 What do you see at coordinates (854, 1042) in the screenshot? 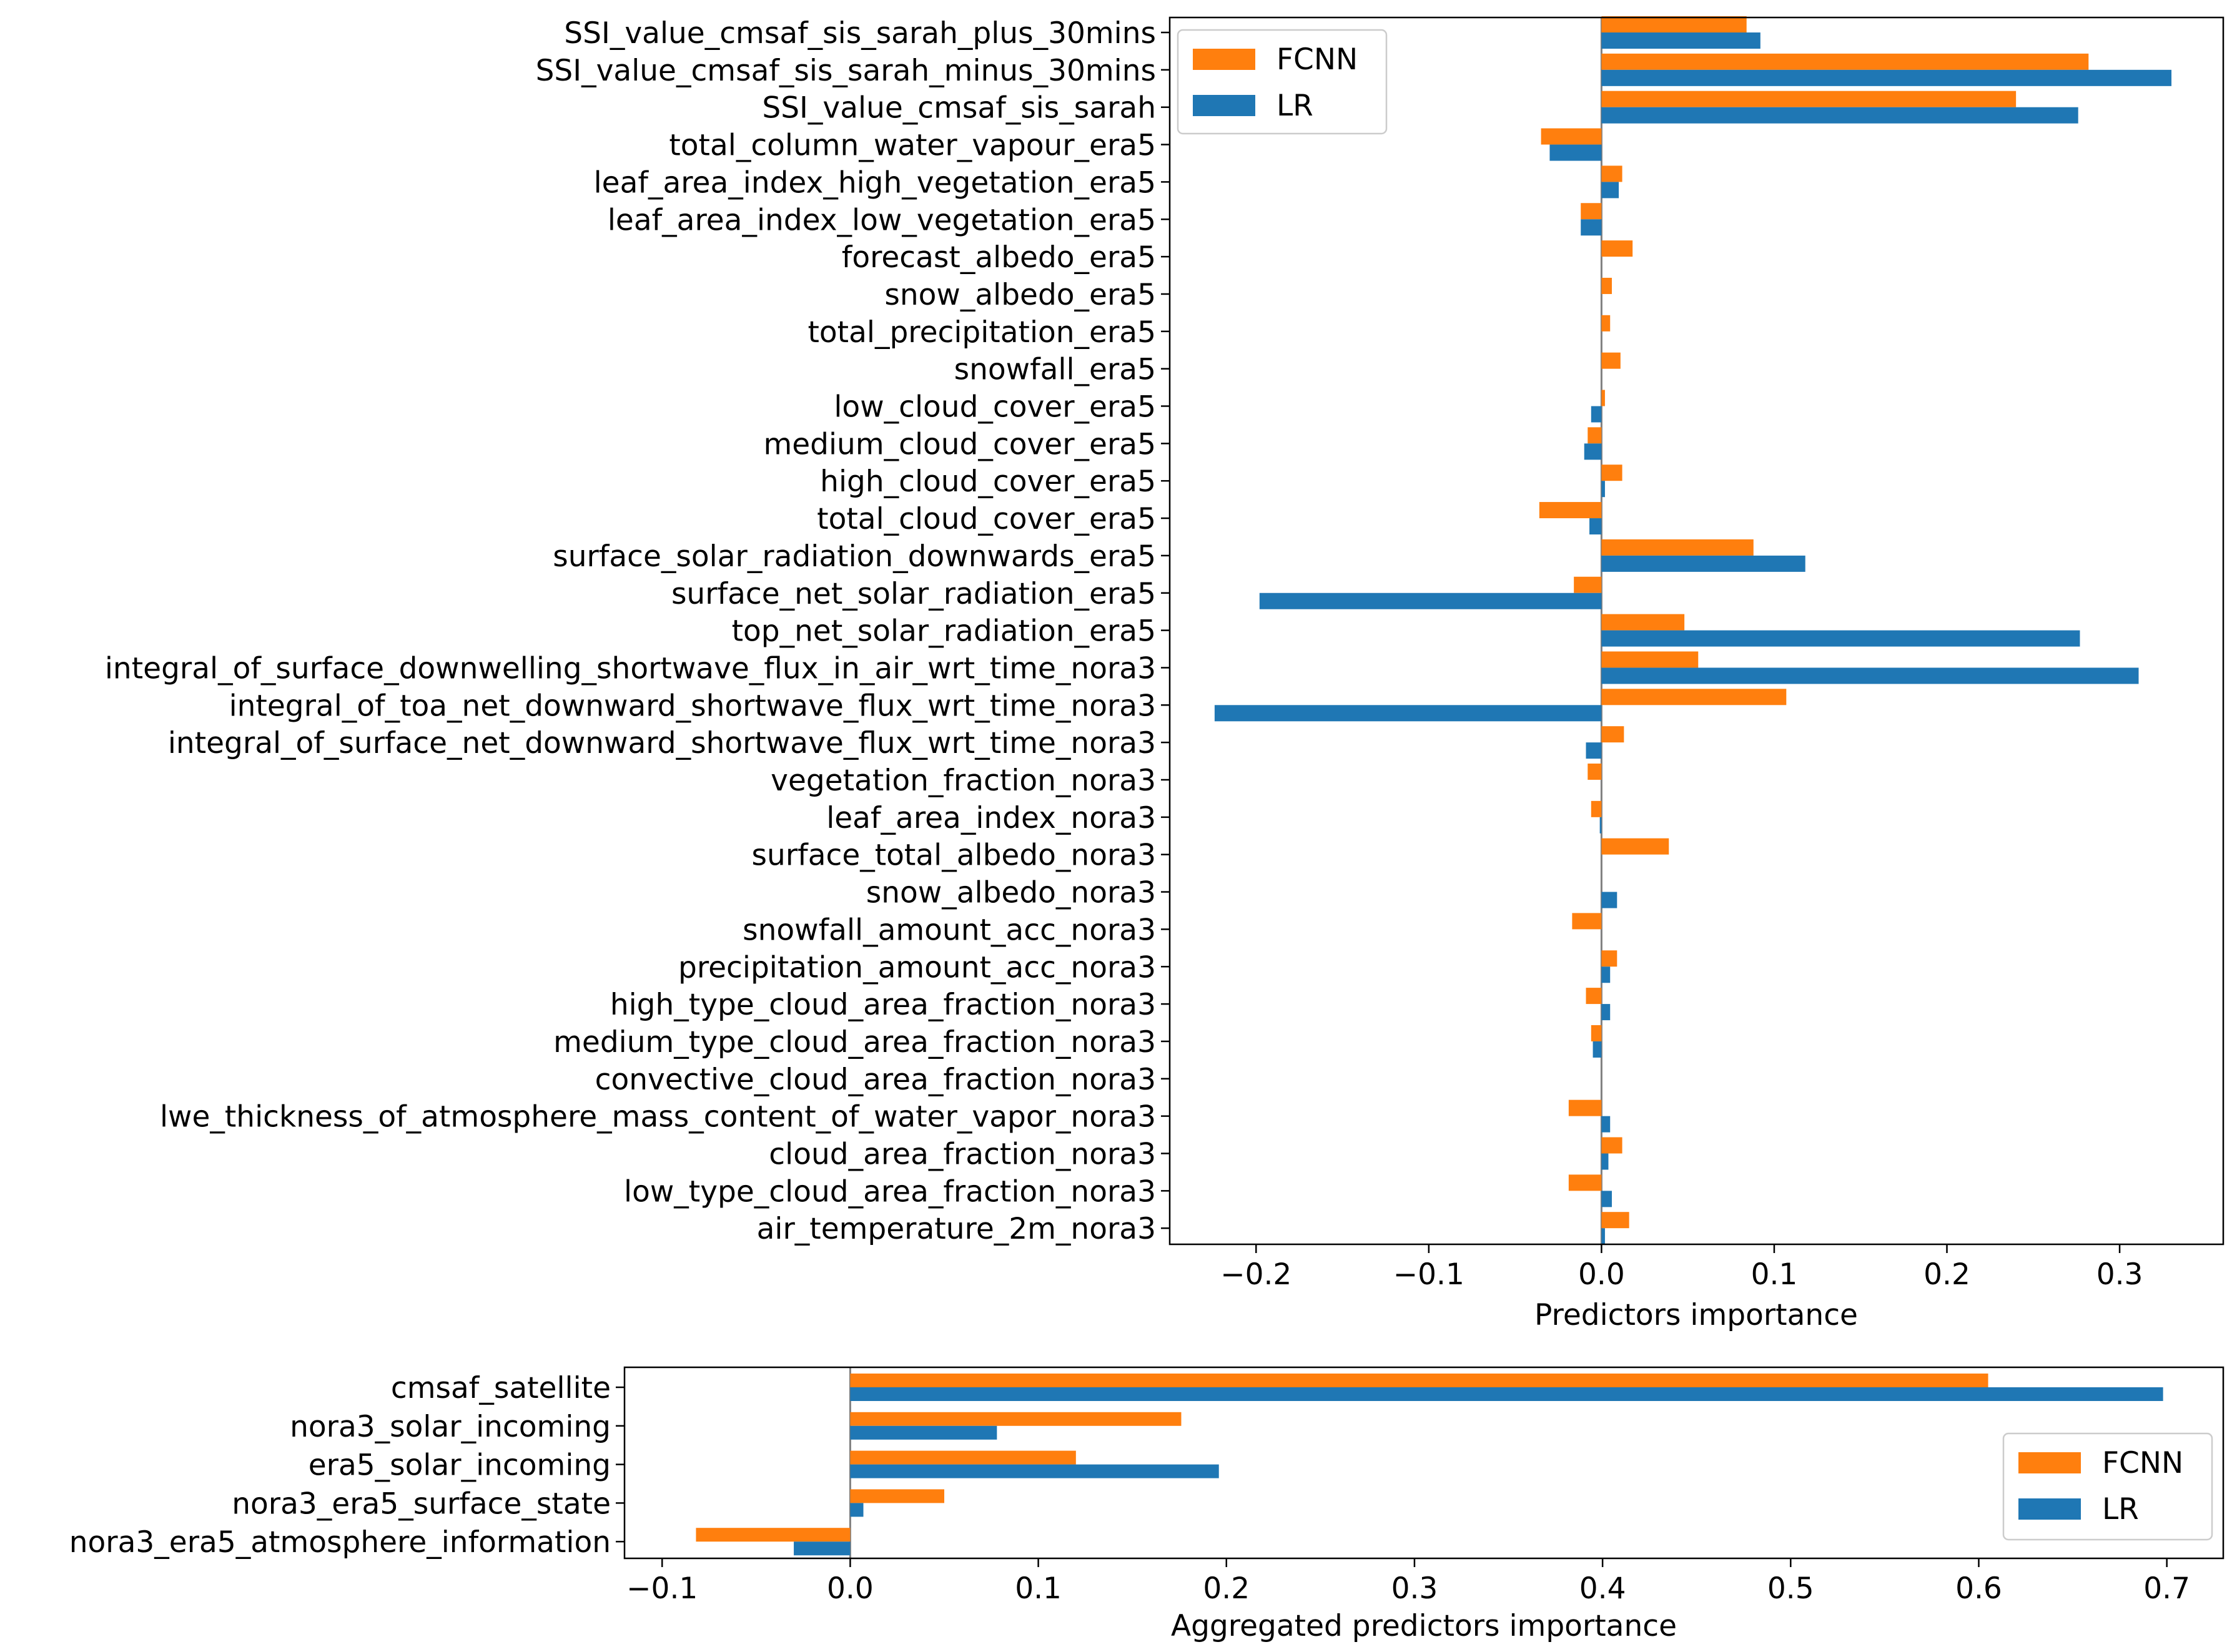
I see `y-tick-label: medium_type_cloud_area_fraction_nora3` at bounding box center [854, 1042].